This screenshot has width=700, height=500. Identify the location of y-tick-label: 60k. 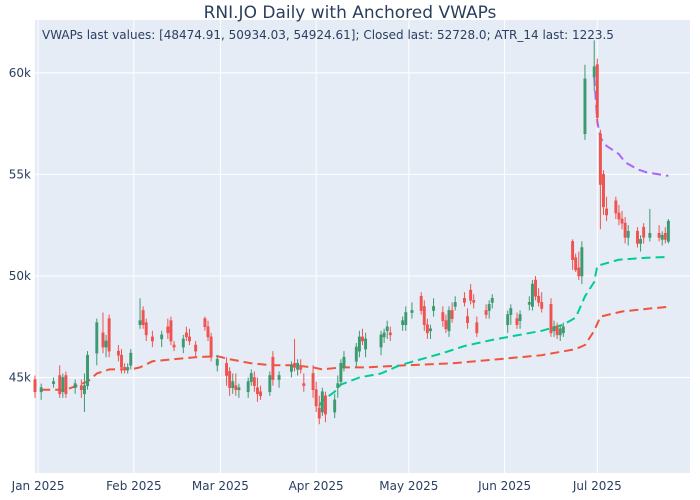
(20, 73).